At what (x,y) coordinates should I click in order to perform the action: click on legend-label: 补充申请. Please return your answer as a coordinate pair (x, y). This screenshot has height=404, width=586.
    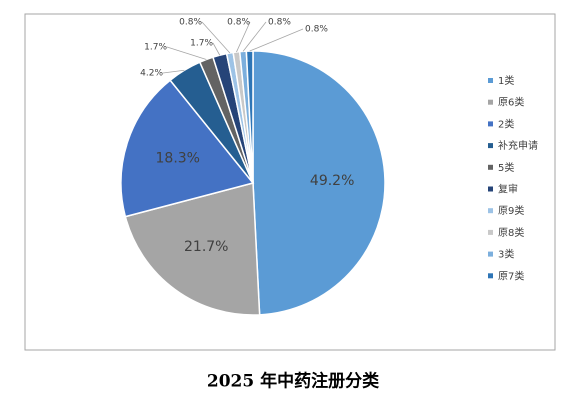
    Looking at the image, I should click on (518, 145).